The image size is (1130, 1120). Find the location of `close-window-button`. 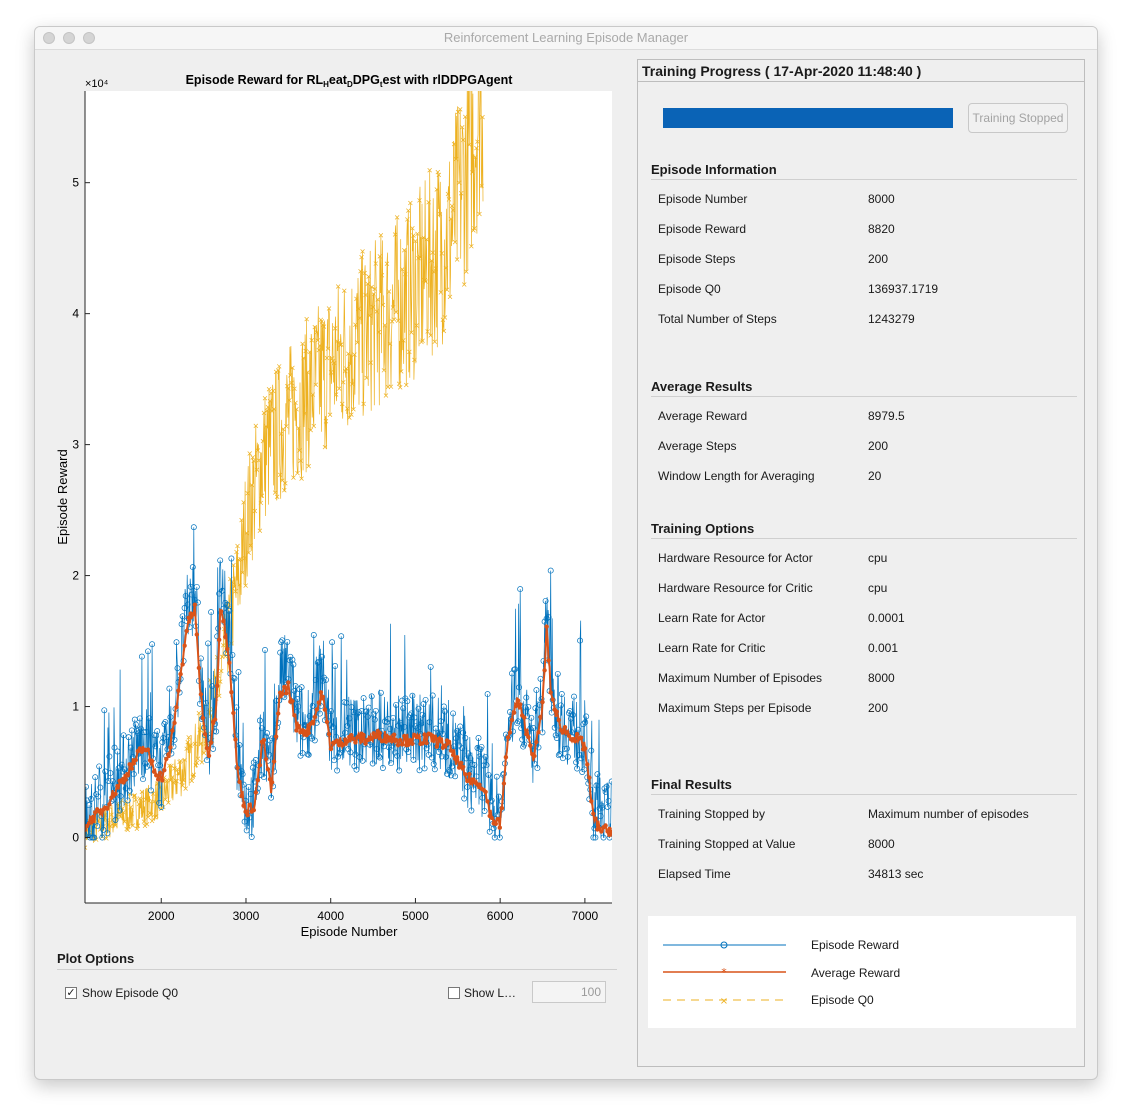

close-window-button is located at coordinates (49, 38).